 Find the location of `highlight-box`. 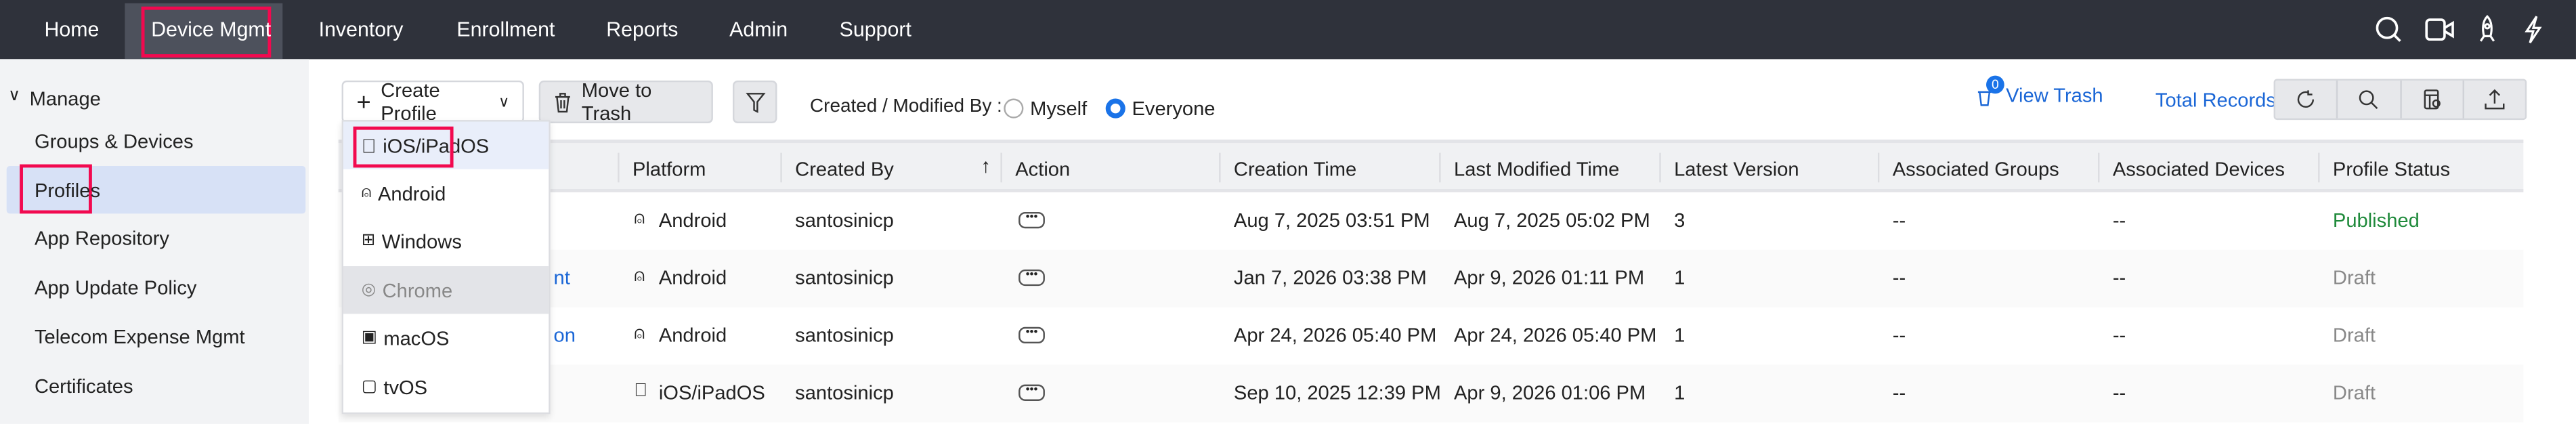

highlight-box is located at coordinates (206, 32).